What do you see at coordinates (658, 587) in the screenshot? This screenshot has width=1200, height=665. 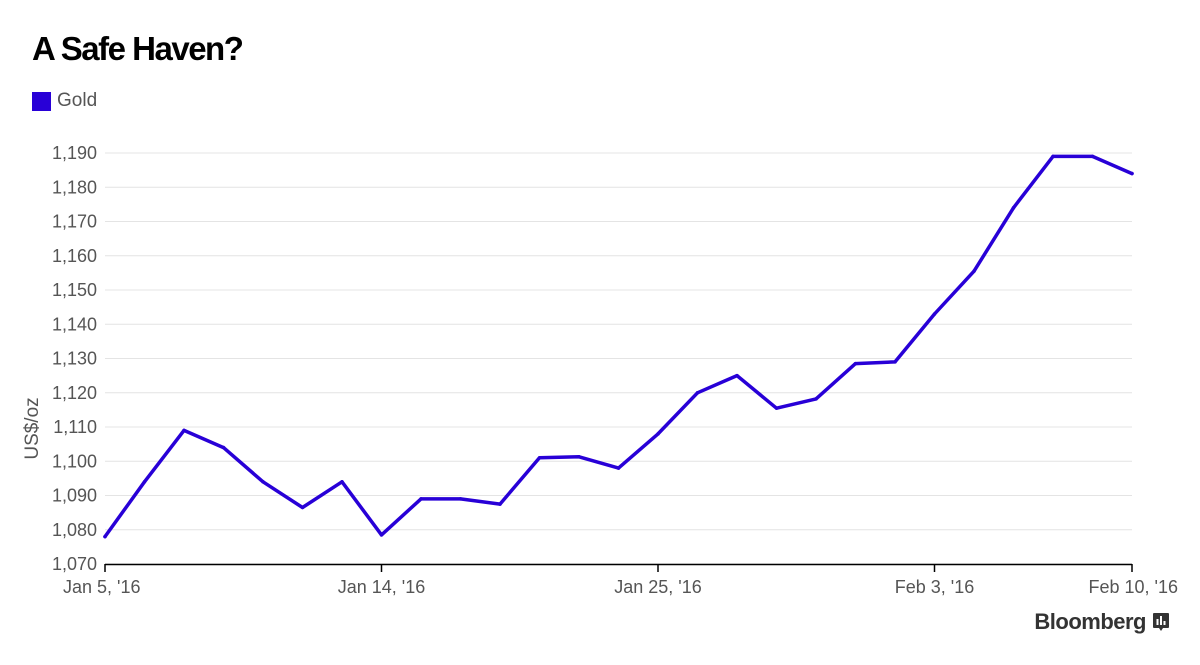 I see `x-tick-label-2: Jan 25, '16` at bounding box center [658, 587].